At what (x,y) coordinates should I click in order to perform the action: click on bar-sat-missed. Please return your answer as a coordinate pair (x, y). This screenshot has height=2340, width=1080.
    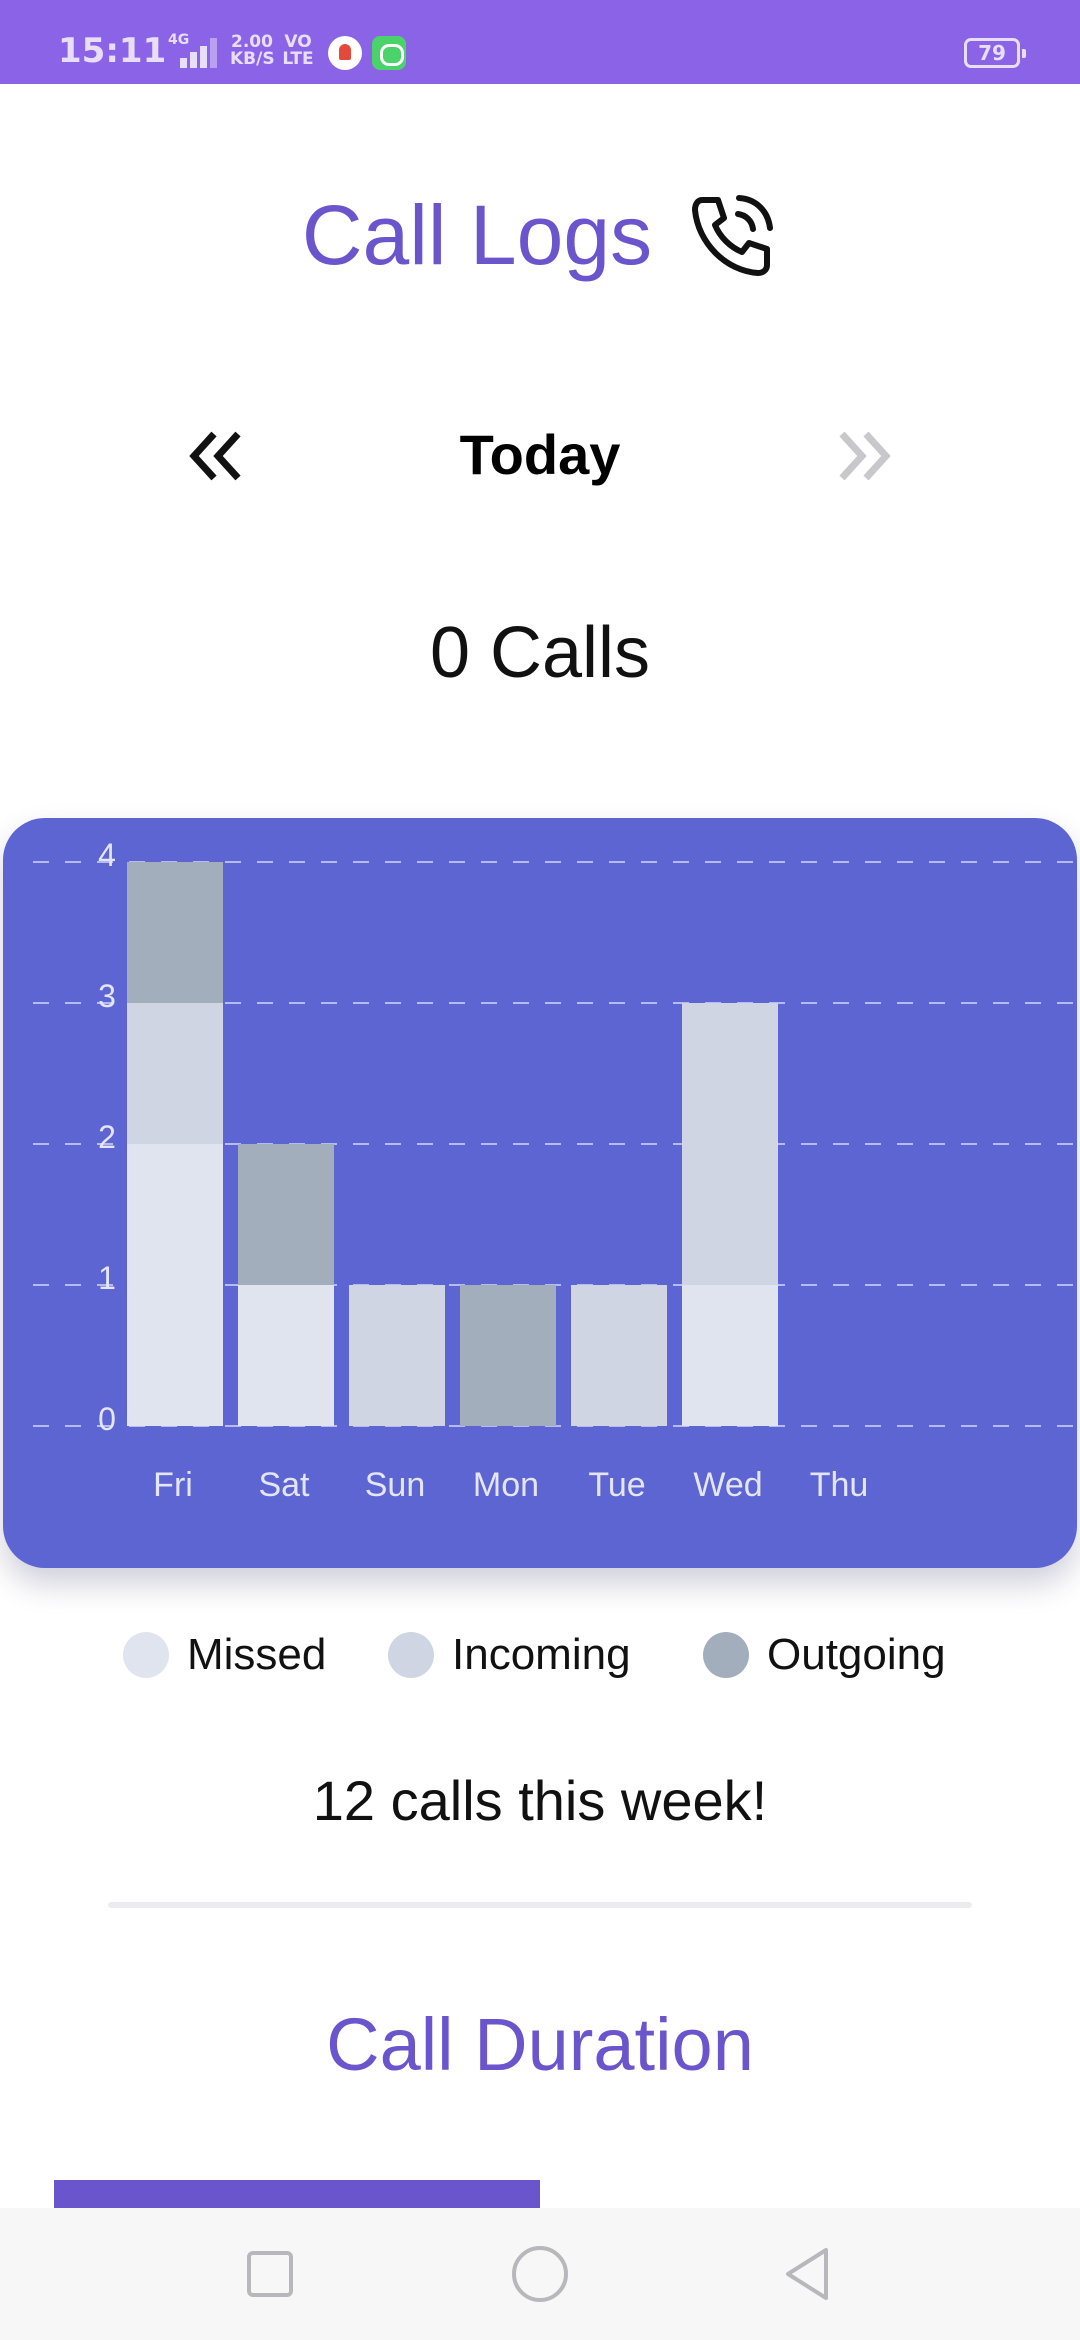
    Looking at the image, I should click on (286, 1355).